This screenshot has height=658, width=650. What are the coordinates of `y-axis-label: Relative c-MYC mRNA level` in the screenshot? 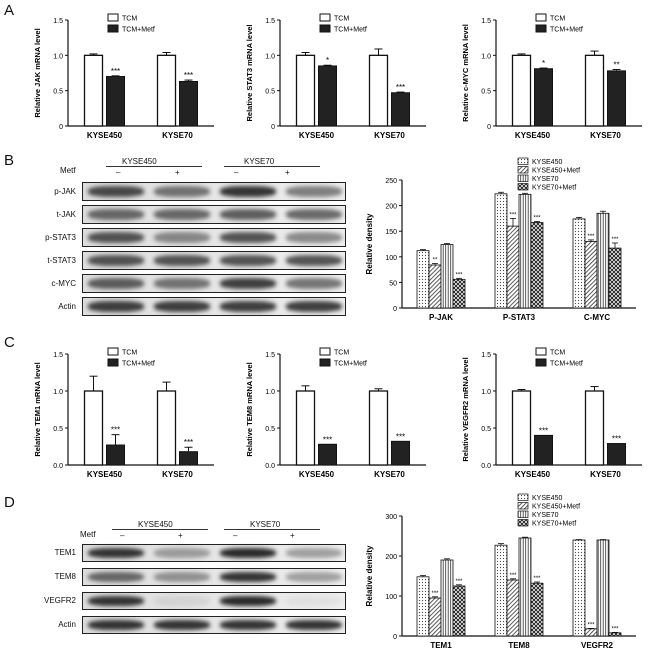 It's located at (465, 73).